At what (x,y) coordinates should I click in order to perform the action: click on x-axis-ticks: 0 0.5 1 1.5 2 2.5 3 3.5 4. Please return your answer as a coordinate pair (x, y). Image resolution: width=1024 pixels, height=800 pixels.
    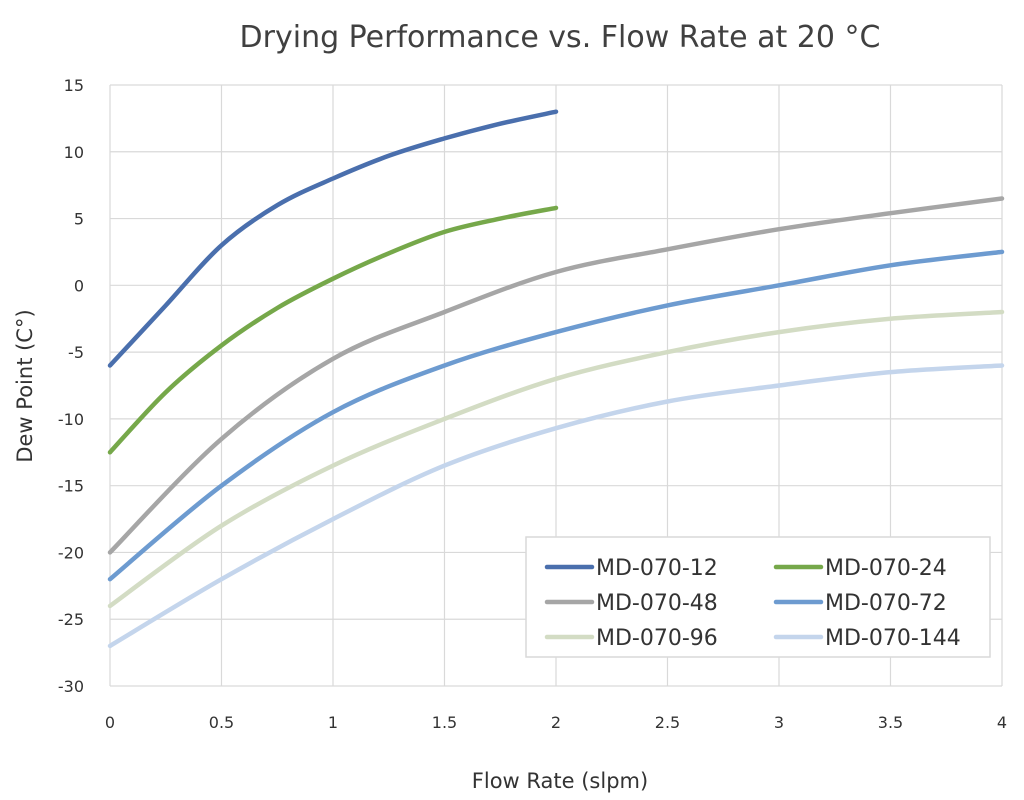
    Looking at the image, I should click on (556, 722).